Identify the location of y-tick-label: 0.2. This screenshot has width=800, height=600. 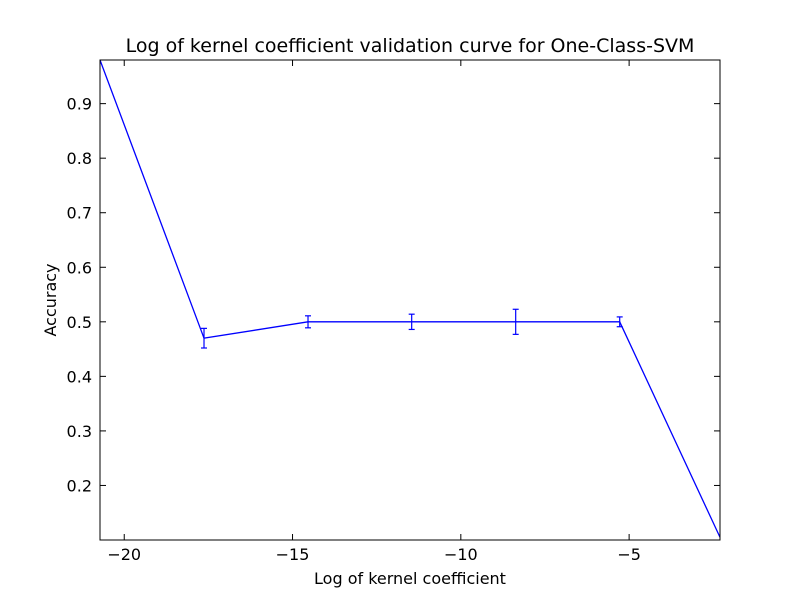
(79, 485).